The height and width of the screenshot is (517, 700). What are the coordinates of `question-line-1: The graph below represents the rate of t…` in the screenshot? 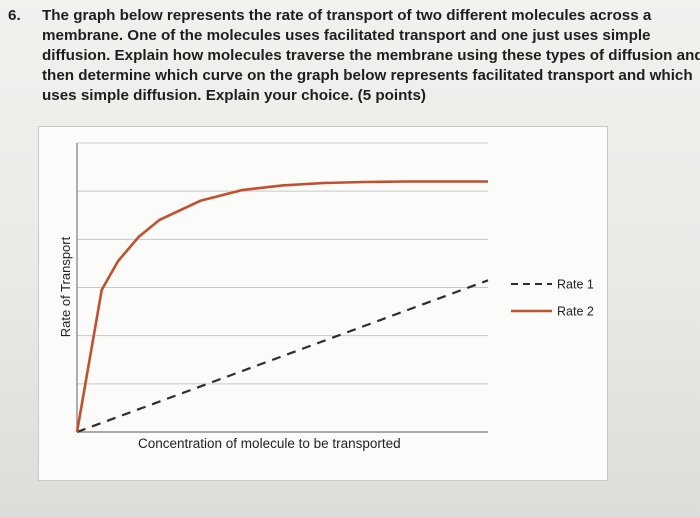 It's located at (347, 15).